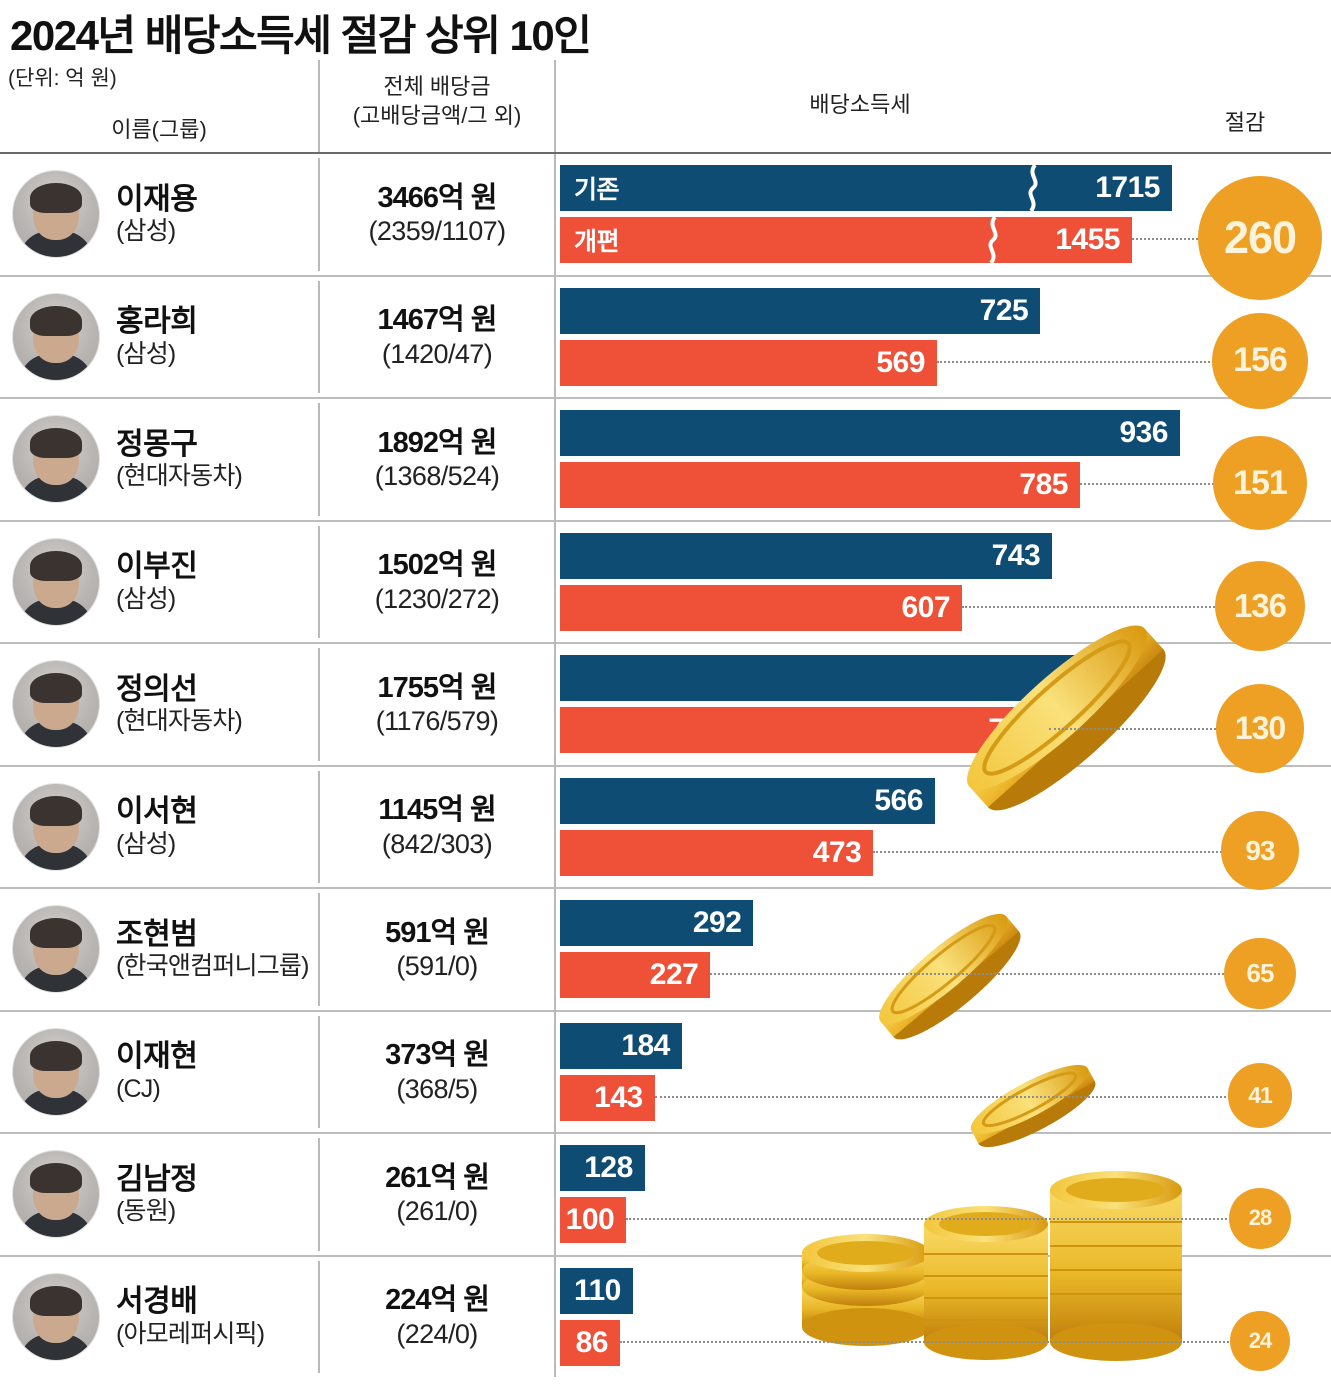 This screenshot has width=1331, height=1394. What do you see at coordinates (898, 800) in the screenshot?
I see `bar-old-value: 566` at bounding box center [898, 800].